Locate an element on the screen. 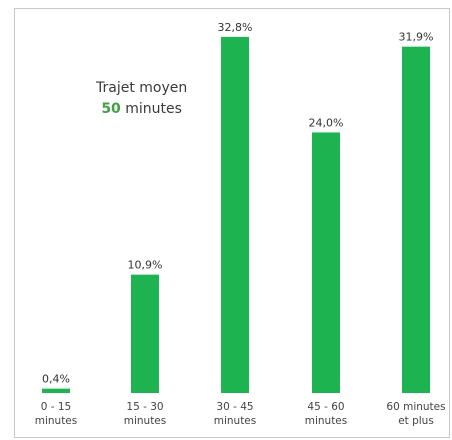 This screenshot has height=440, width=452. annotation-line: 50 minutes is located at coordinates (141, 109).